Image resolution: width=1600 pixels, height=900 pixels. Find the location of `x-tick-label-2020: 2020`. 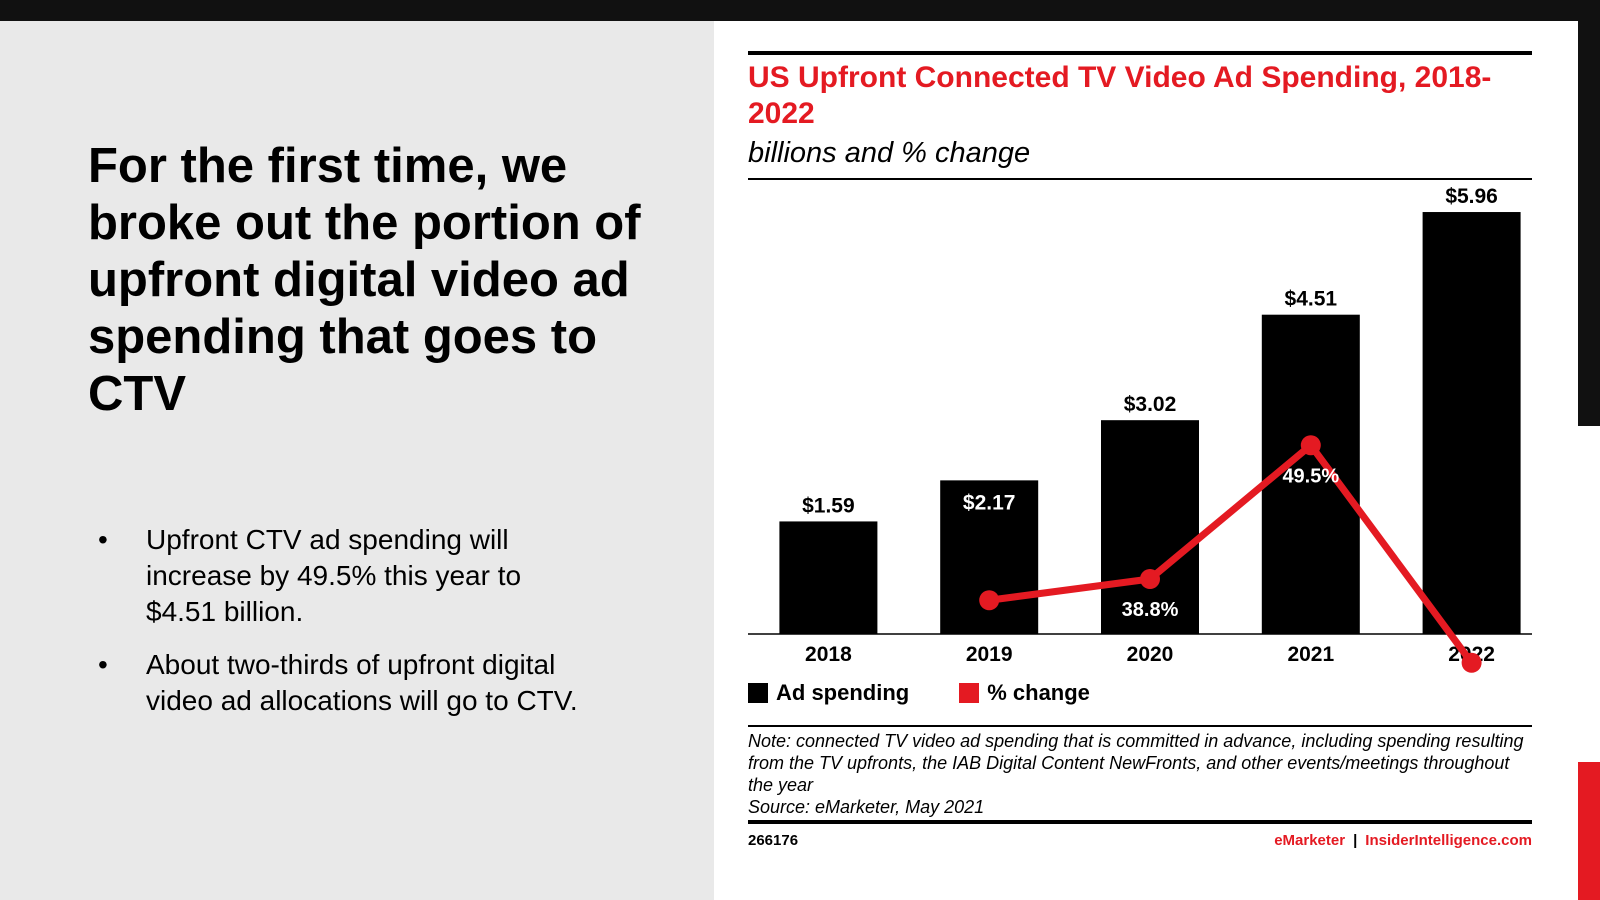

x-tick-label-2020: 2020 is located at coordinates (1150, 654).